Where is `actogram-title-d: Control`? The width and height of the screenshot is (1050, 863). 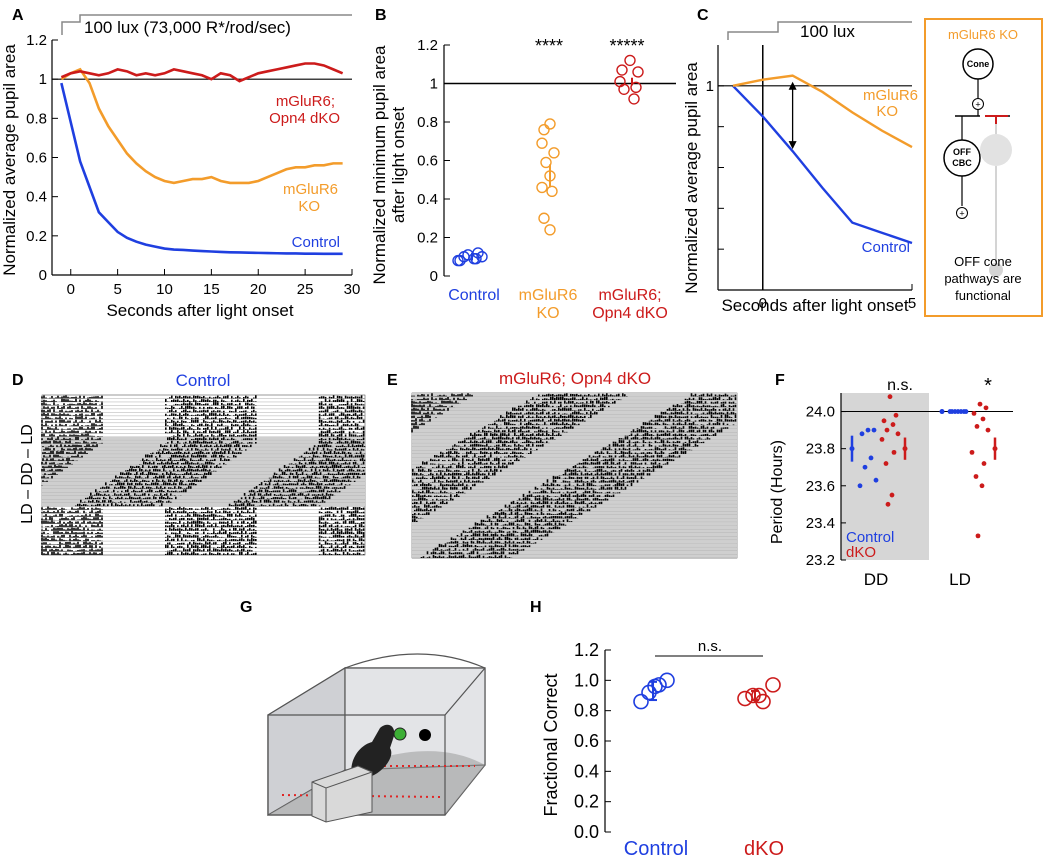
actogram-title-d: Control is located at coordinates (203, 380).